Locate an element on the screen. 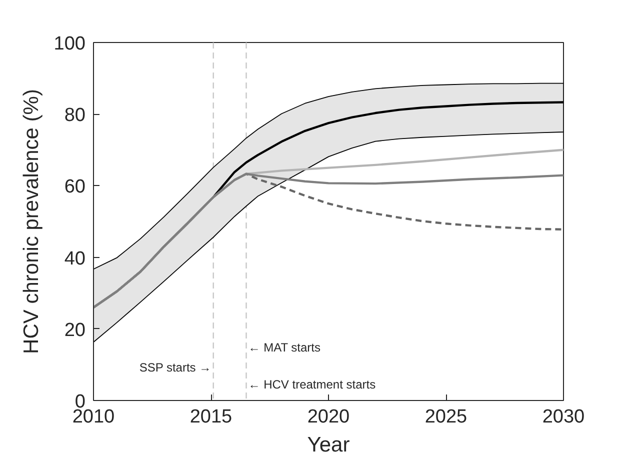  annotation: ← MAT starts is located at coordinates (284, 347).